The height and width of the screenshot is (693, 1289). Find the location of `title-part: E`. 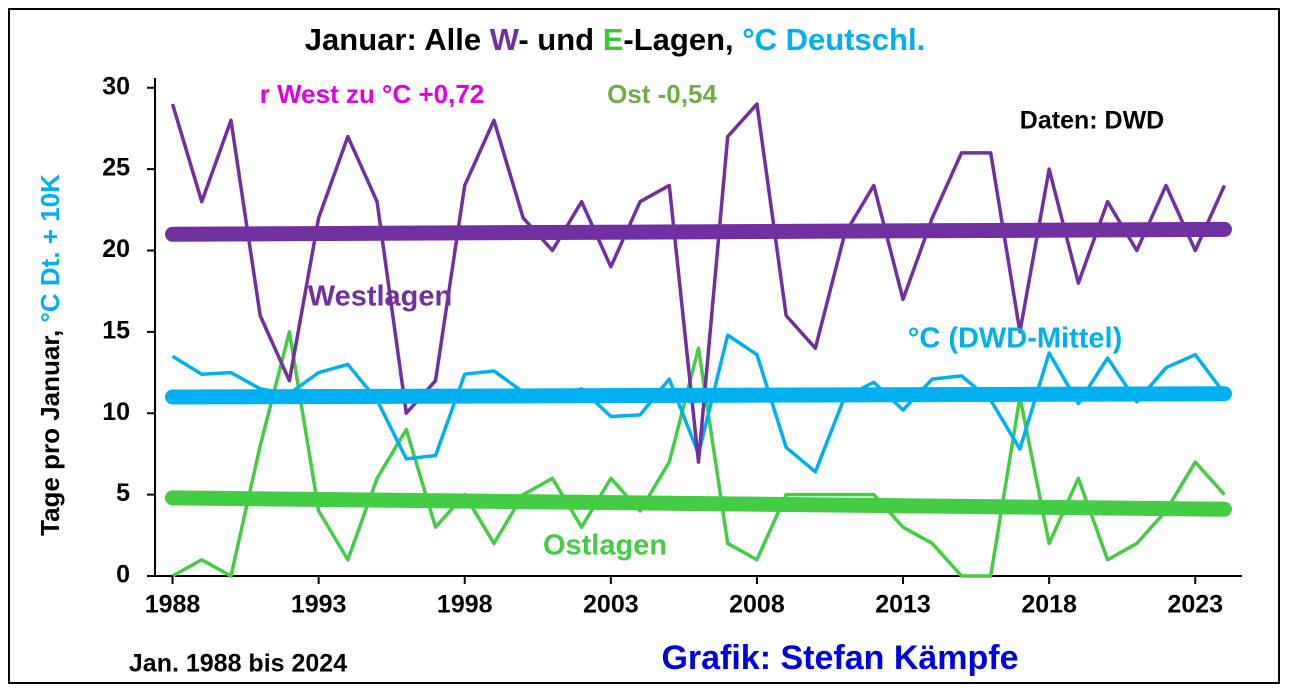

title-part: E is located at coordinates (613, 39).